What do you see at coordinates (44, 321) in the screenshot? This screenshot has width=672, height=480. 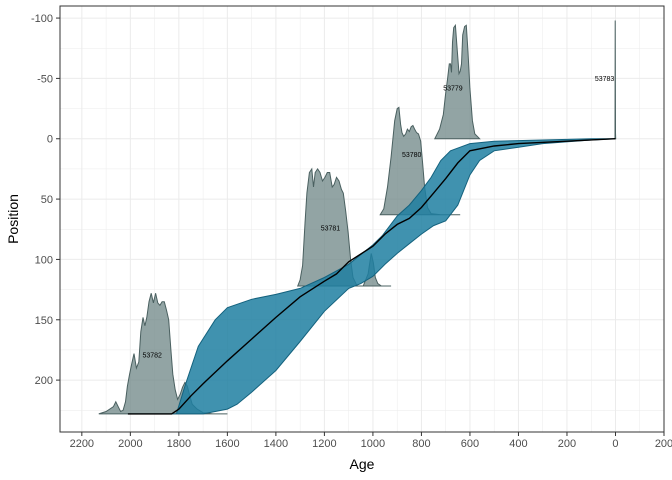 I see `y-tick-label: 150` at bounding box center [44, 321].